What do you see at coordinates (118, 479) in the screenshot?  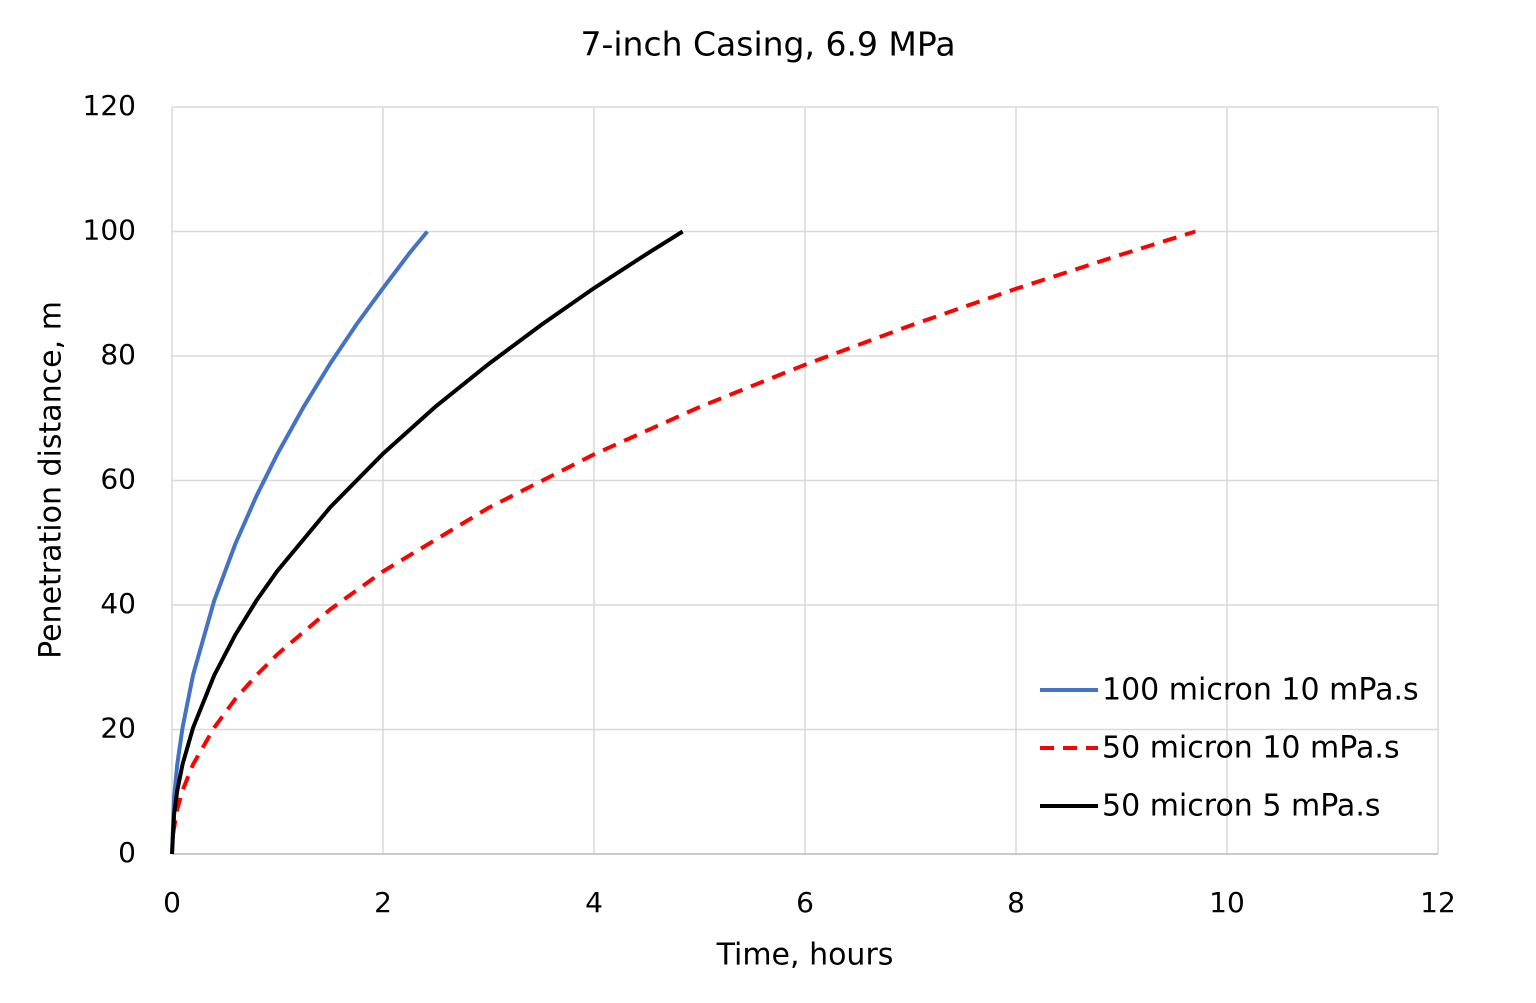 I see `y-tick-label: 60` at bounding box center [118, 479].